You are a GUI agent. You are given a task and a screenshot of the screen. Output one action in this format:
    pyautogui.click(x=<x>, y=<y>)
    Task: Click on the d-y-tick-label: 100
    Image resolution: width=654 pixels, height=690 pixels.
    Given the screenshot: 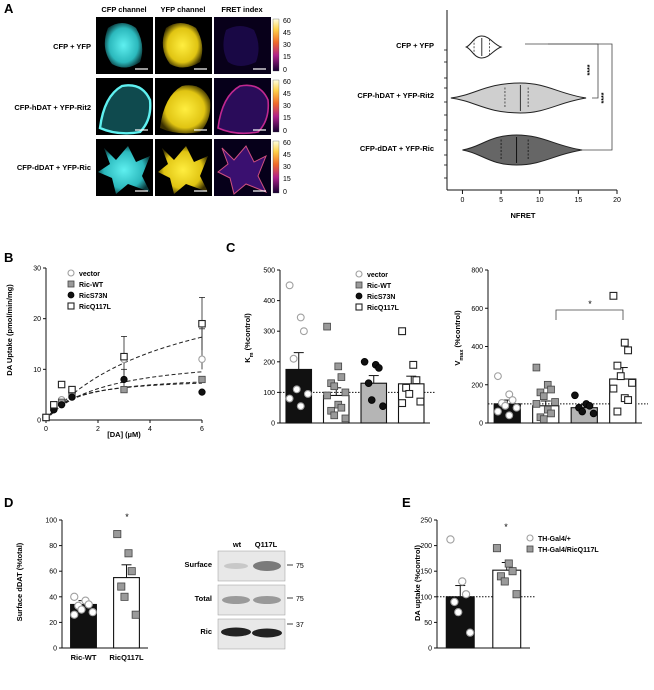 What is the action you would take?
    pyautogui.click(x=51, y=521)
    